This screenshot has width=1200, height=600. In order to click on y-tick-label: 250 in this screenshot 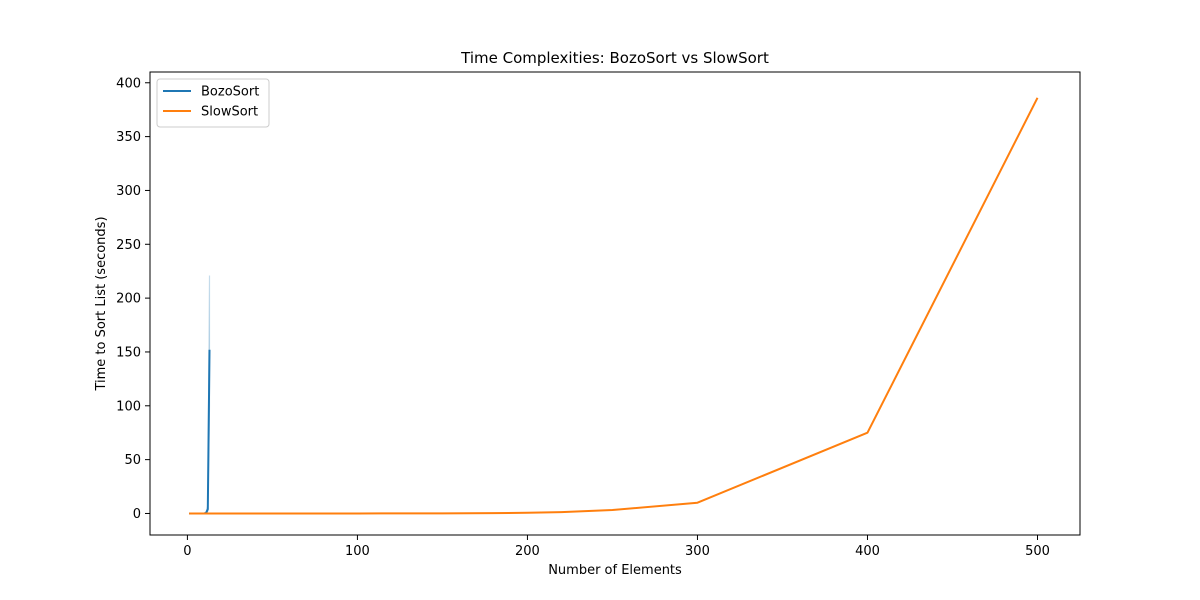, I will do `click(128, 245)`.